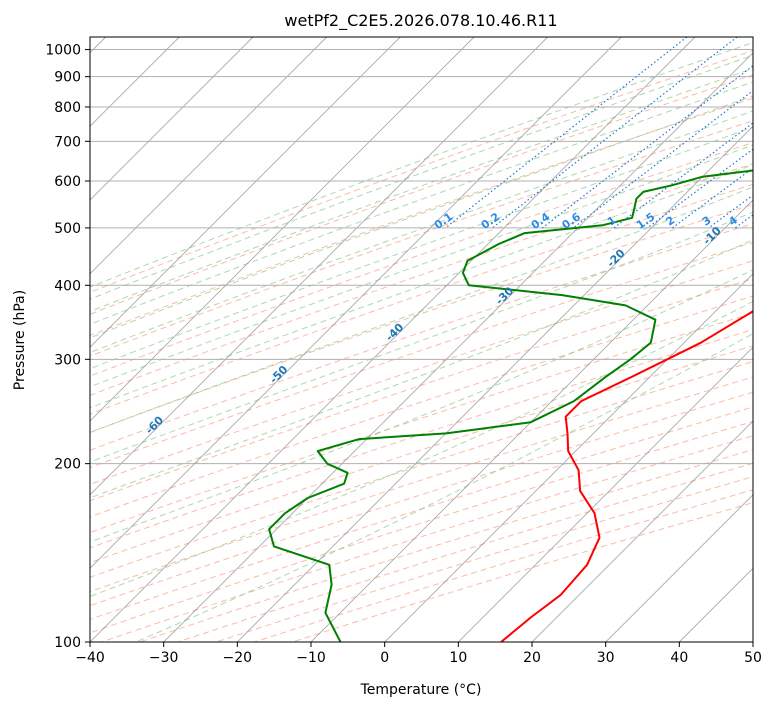  What do you see at coordinates (238, 658) in the screenshot?
I see `x-tick-label: −20` at bounding box center [238, 658].